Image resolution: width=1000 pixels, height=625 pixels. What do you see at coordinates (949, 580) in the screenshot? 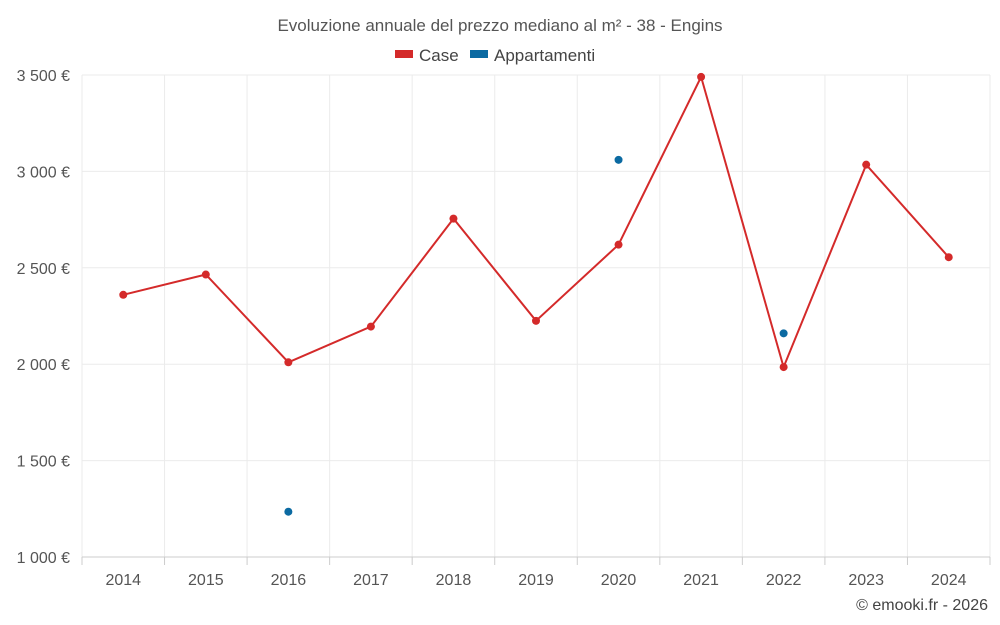
I see `x-tick-label: 2024` at bounding box center [949, 580].